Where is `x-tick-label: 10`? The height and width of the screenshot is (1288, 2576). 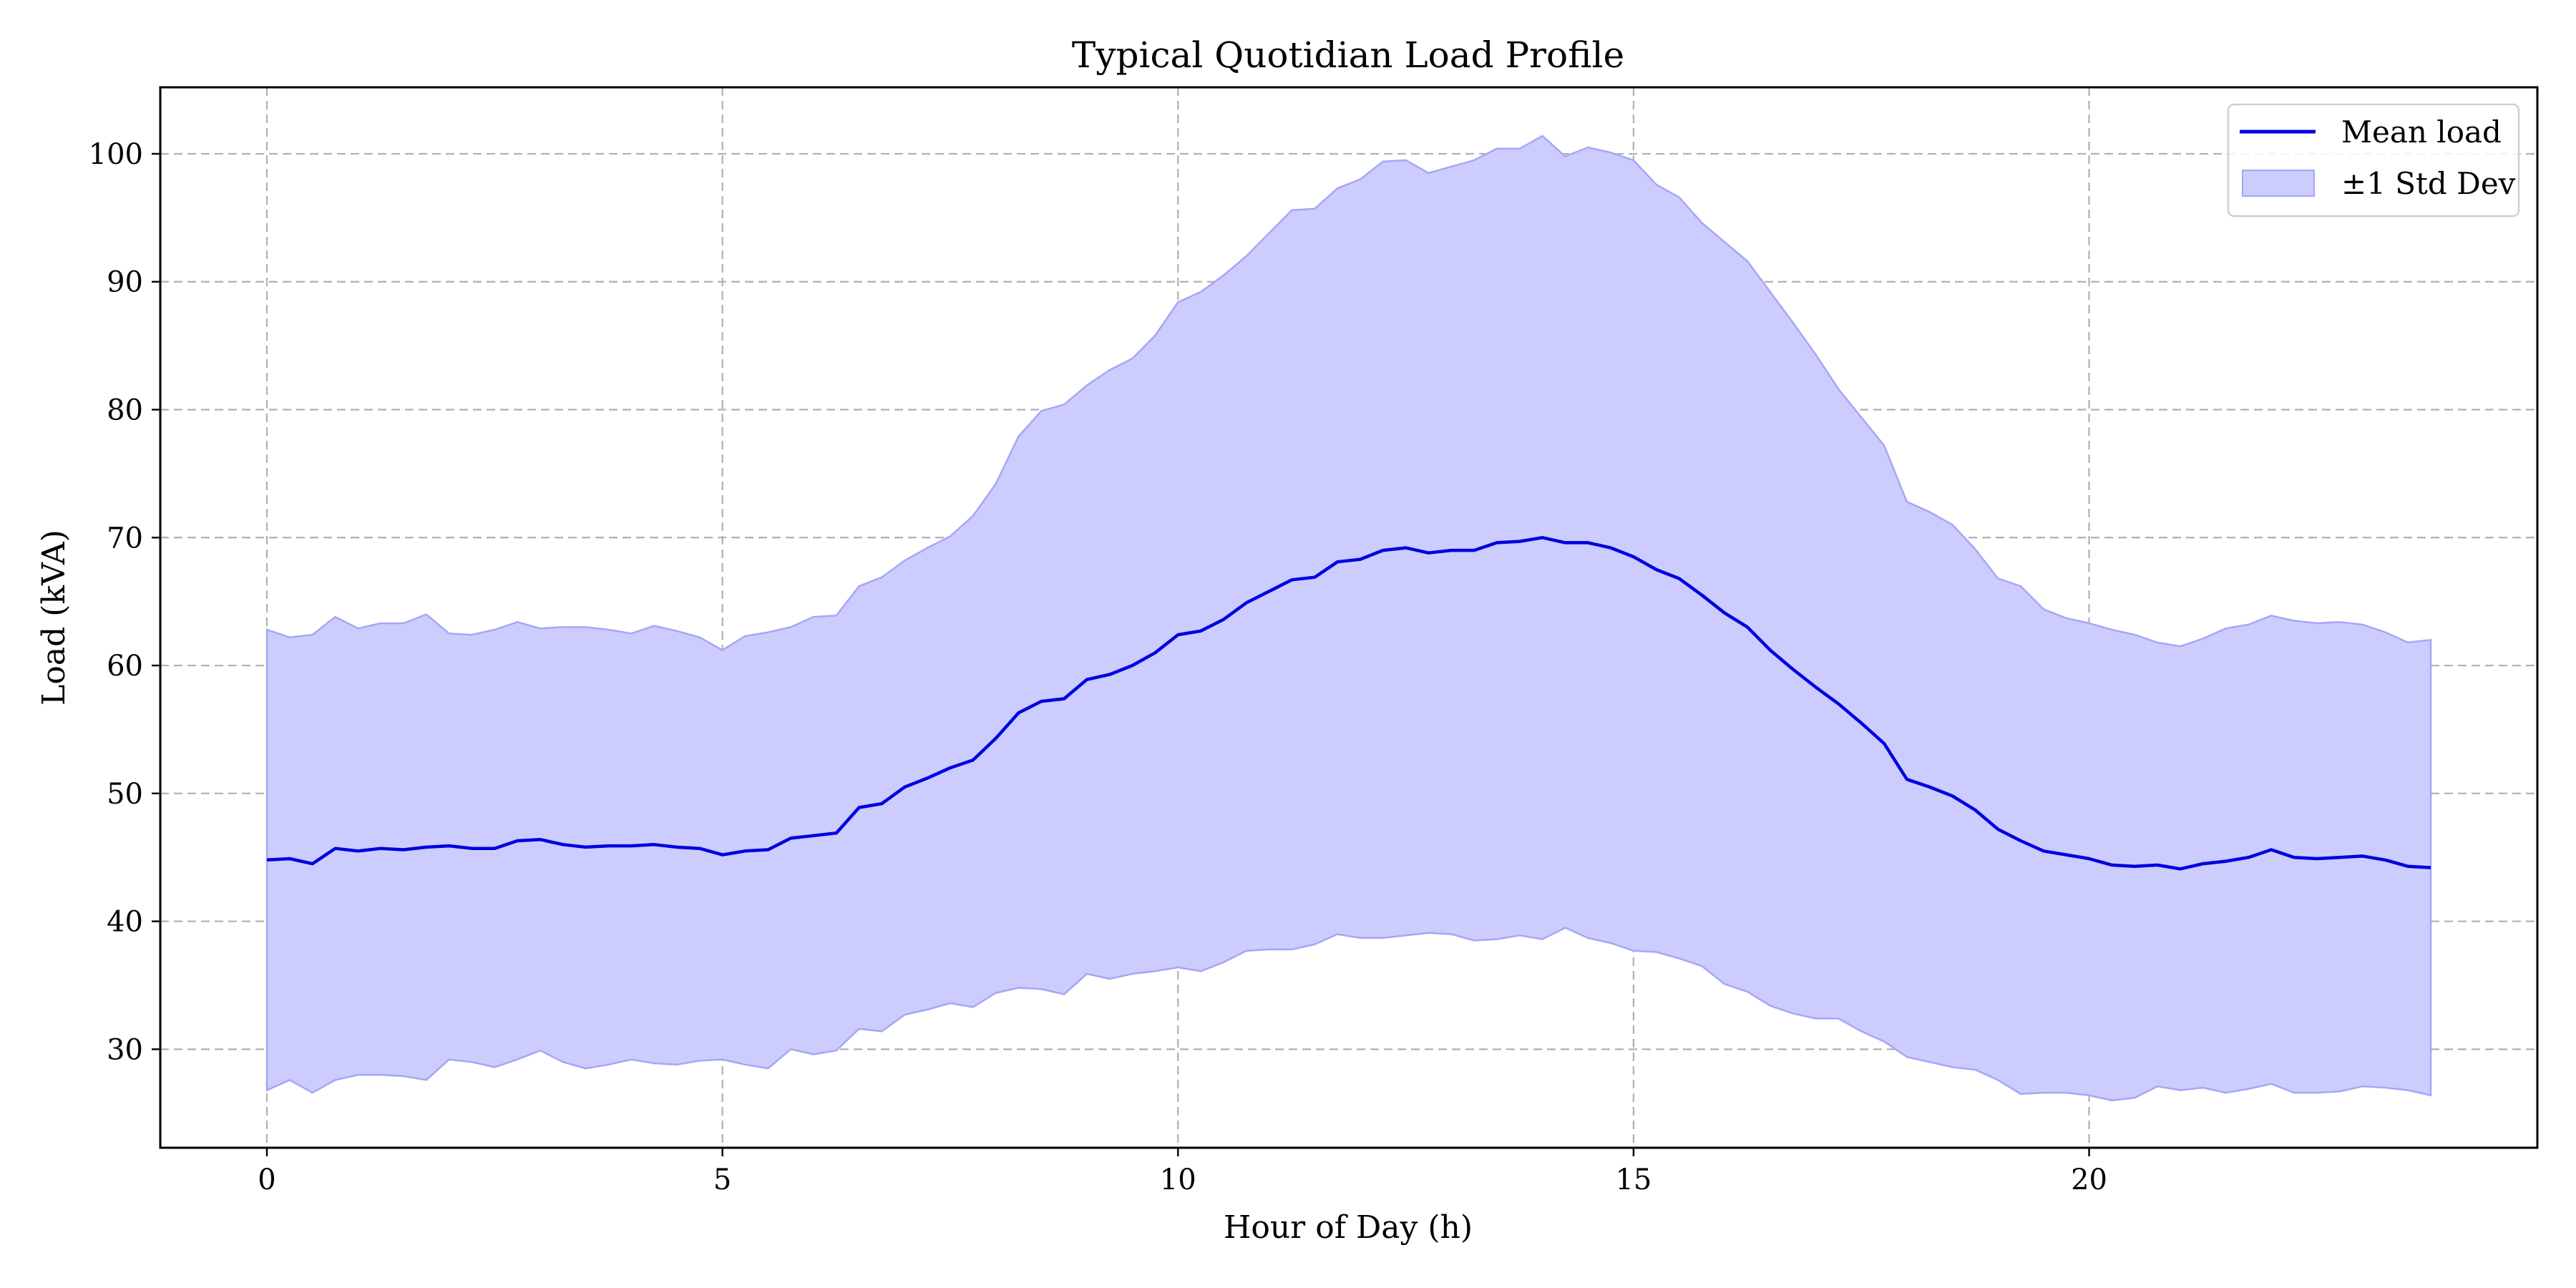 x-tick-label: 10 is located at coordinates (1178, 1179).